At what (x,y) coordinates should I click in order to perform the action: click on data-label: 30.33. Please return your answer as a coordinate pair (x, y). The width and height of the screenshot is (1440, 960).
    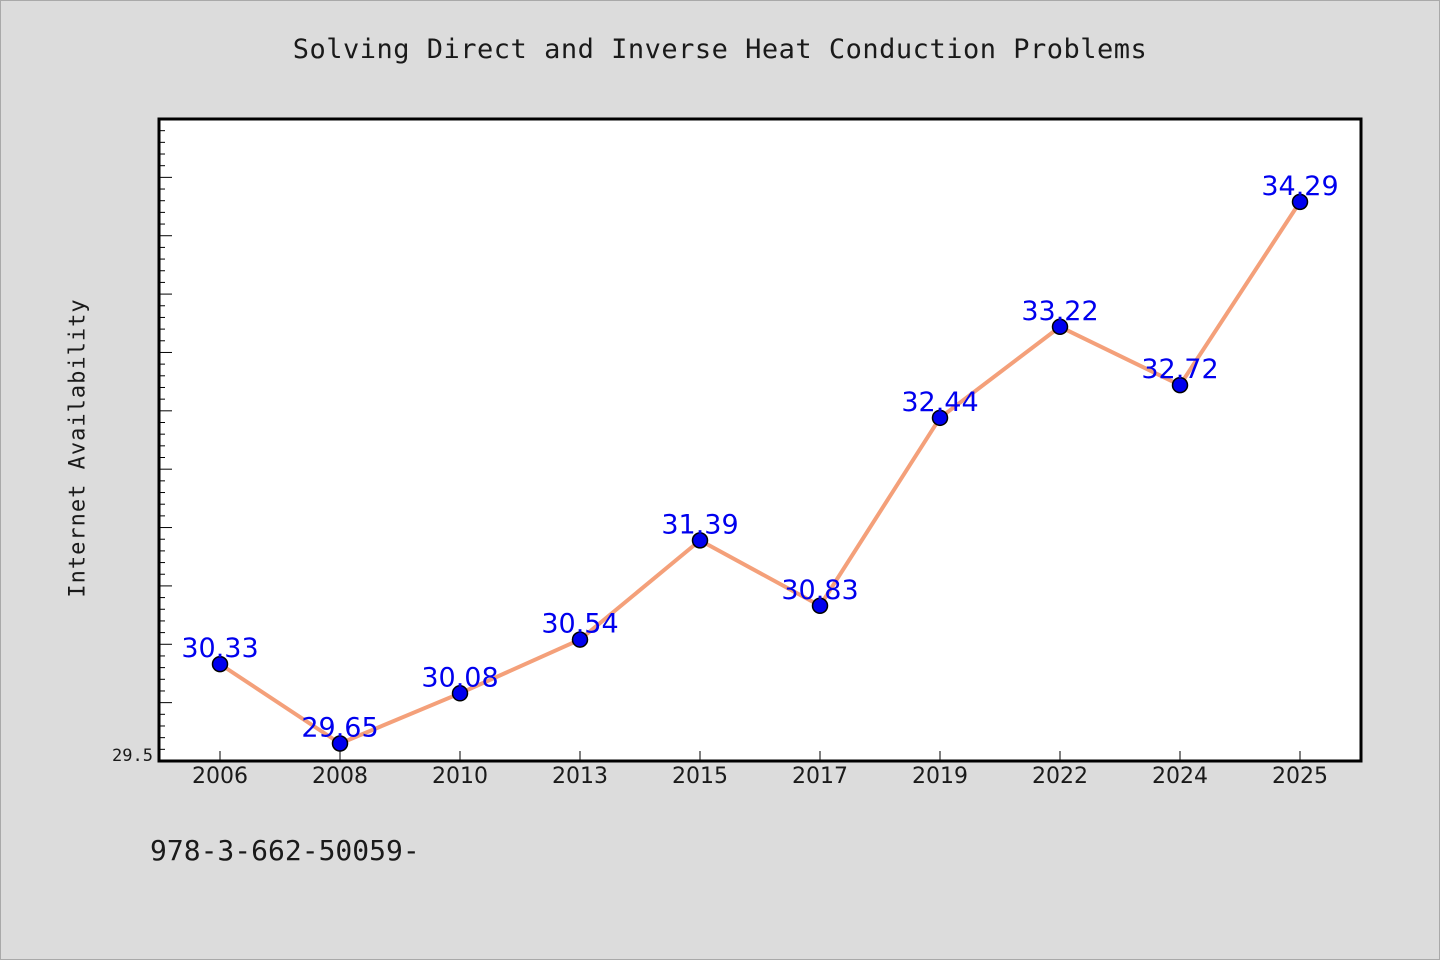
    Looking at the image, I should click on (219, 648).